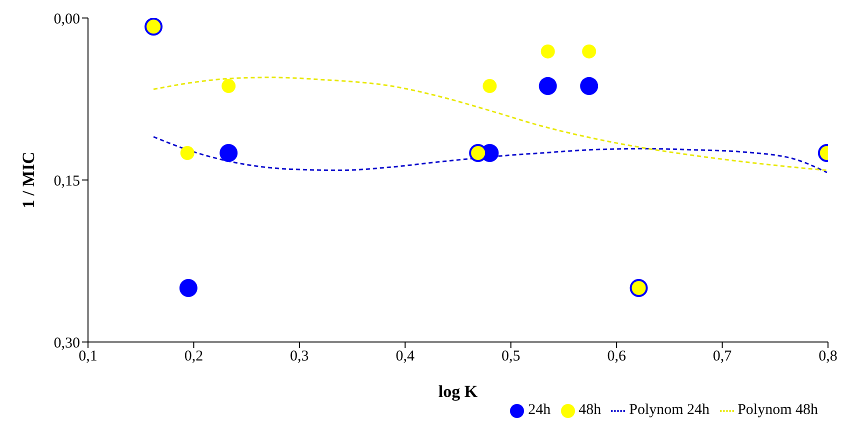 This screenshot has width=851, height=432. I want to click on x-tick-label: 0,6, so click(616, 356).